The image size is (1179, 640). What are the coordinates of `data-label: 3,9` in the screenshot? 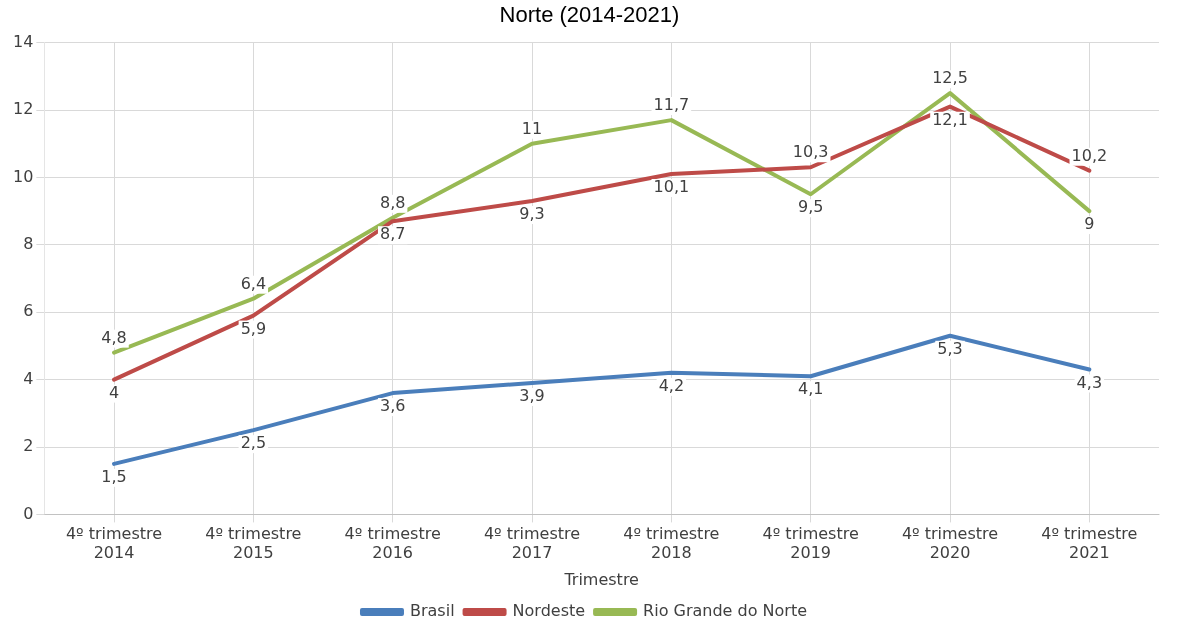 It's located at (532, 396).